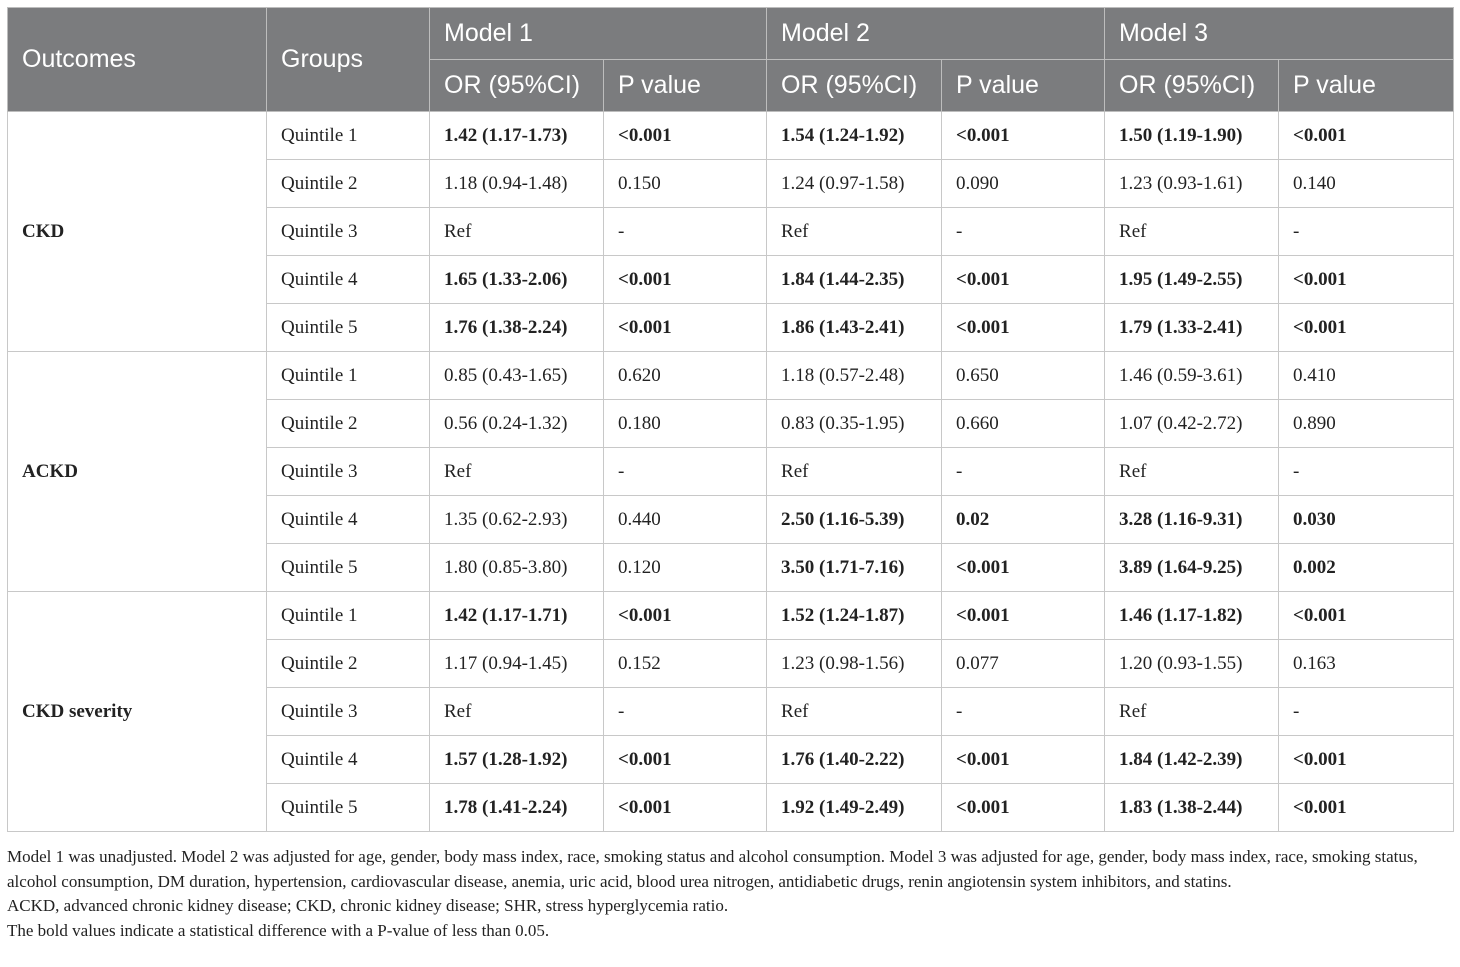  What do you see at coordinates (516, 135) in the screenshot?
I see `or-cell: 1.42 (1.17-1.73)` at bounding box center [516, 135].